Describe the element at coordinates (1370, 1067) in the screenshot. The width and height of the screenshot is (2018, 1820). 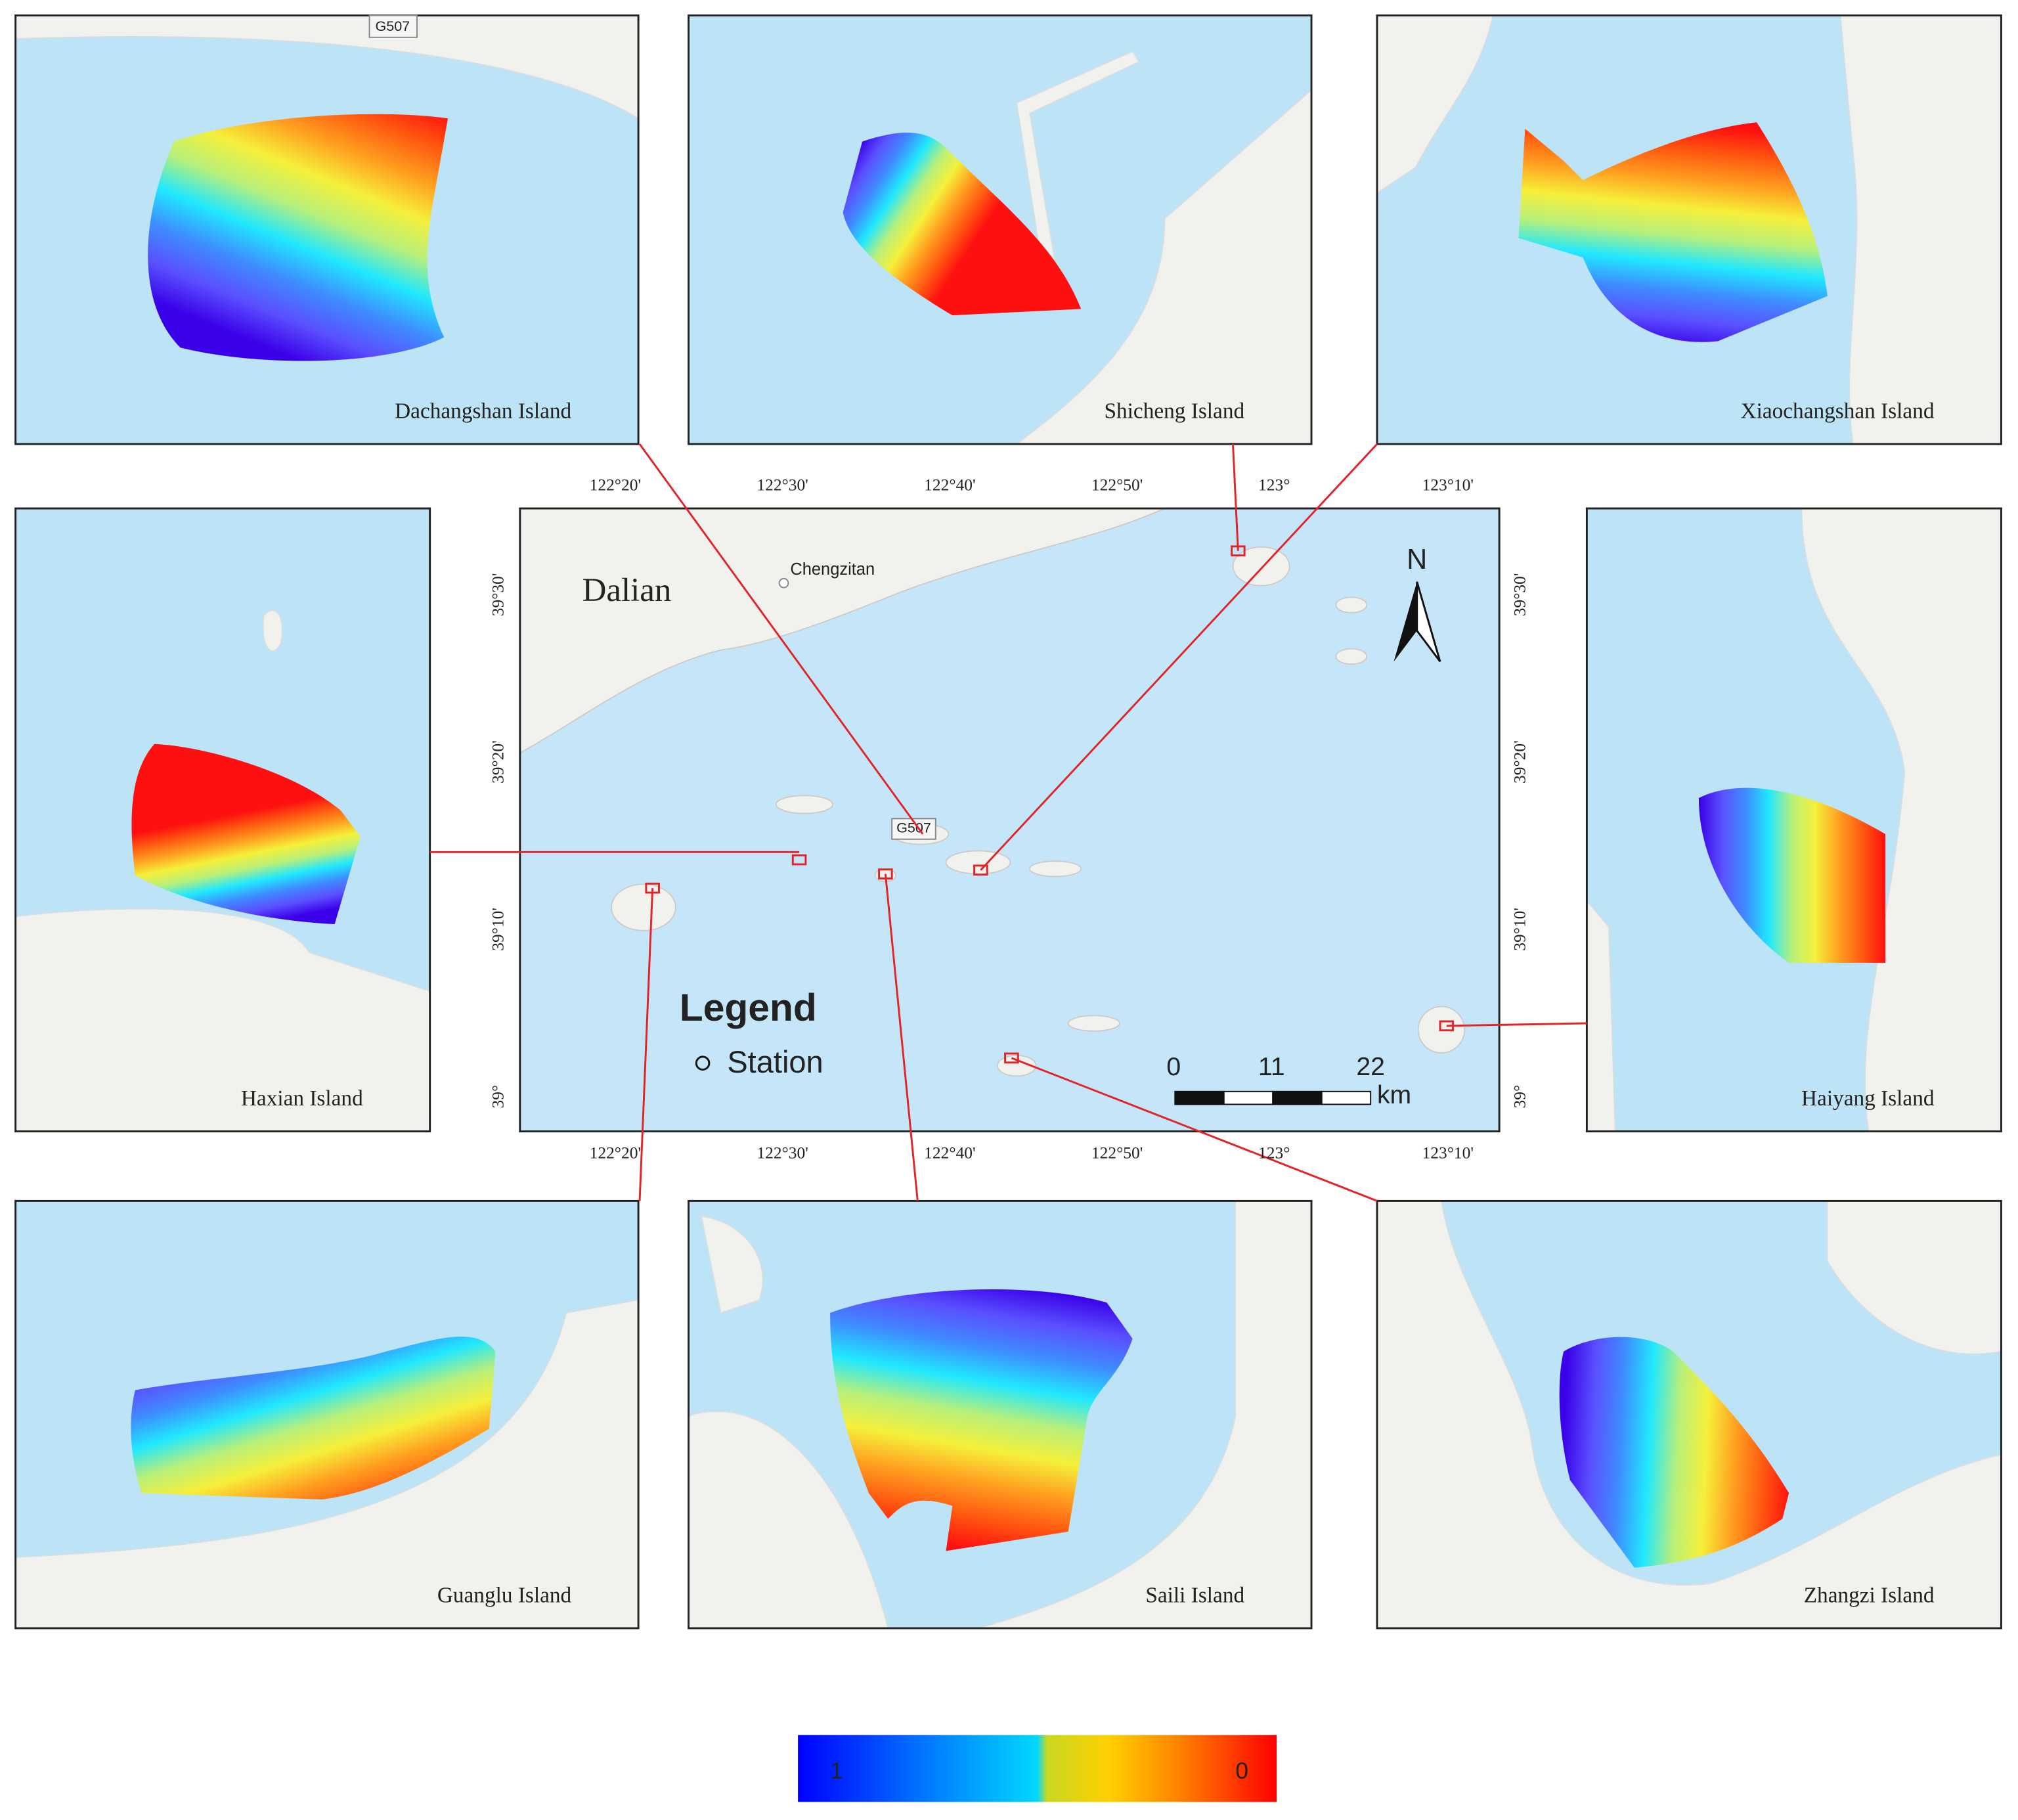
I see `scale-label: 22` at that location.